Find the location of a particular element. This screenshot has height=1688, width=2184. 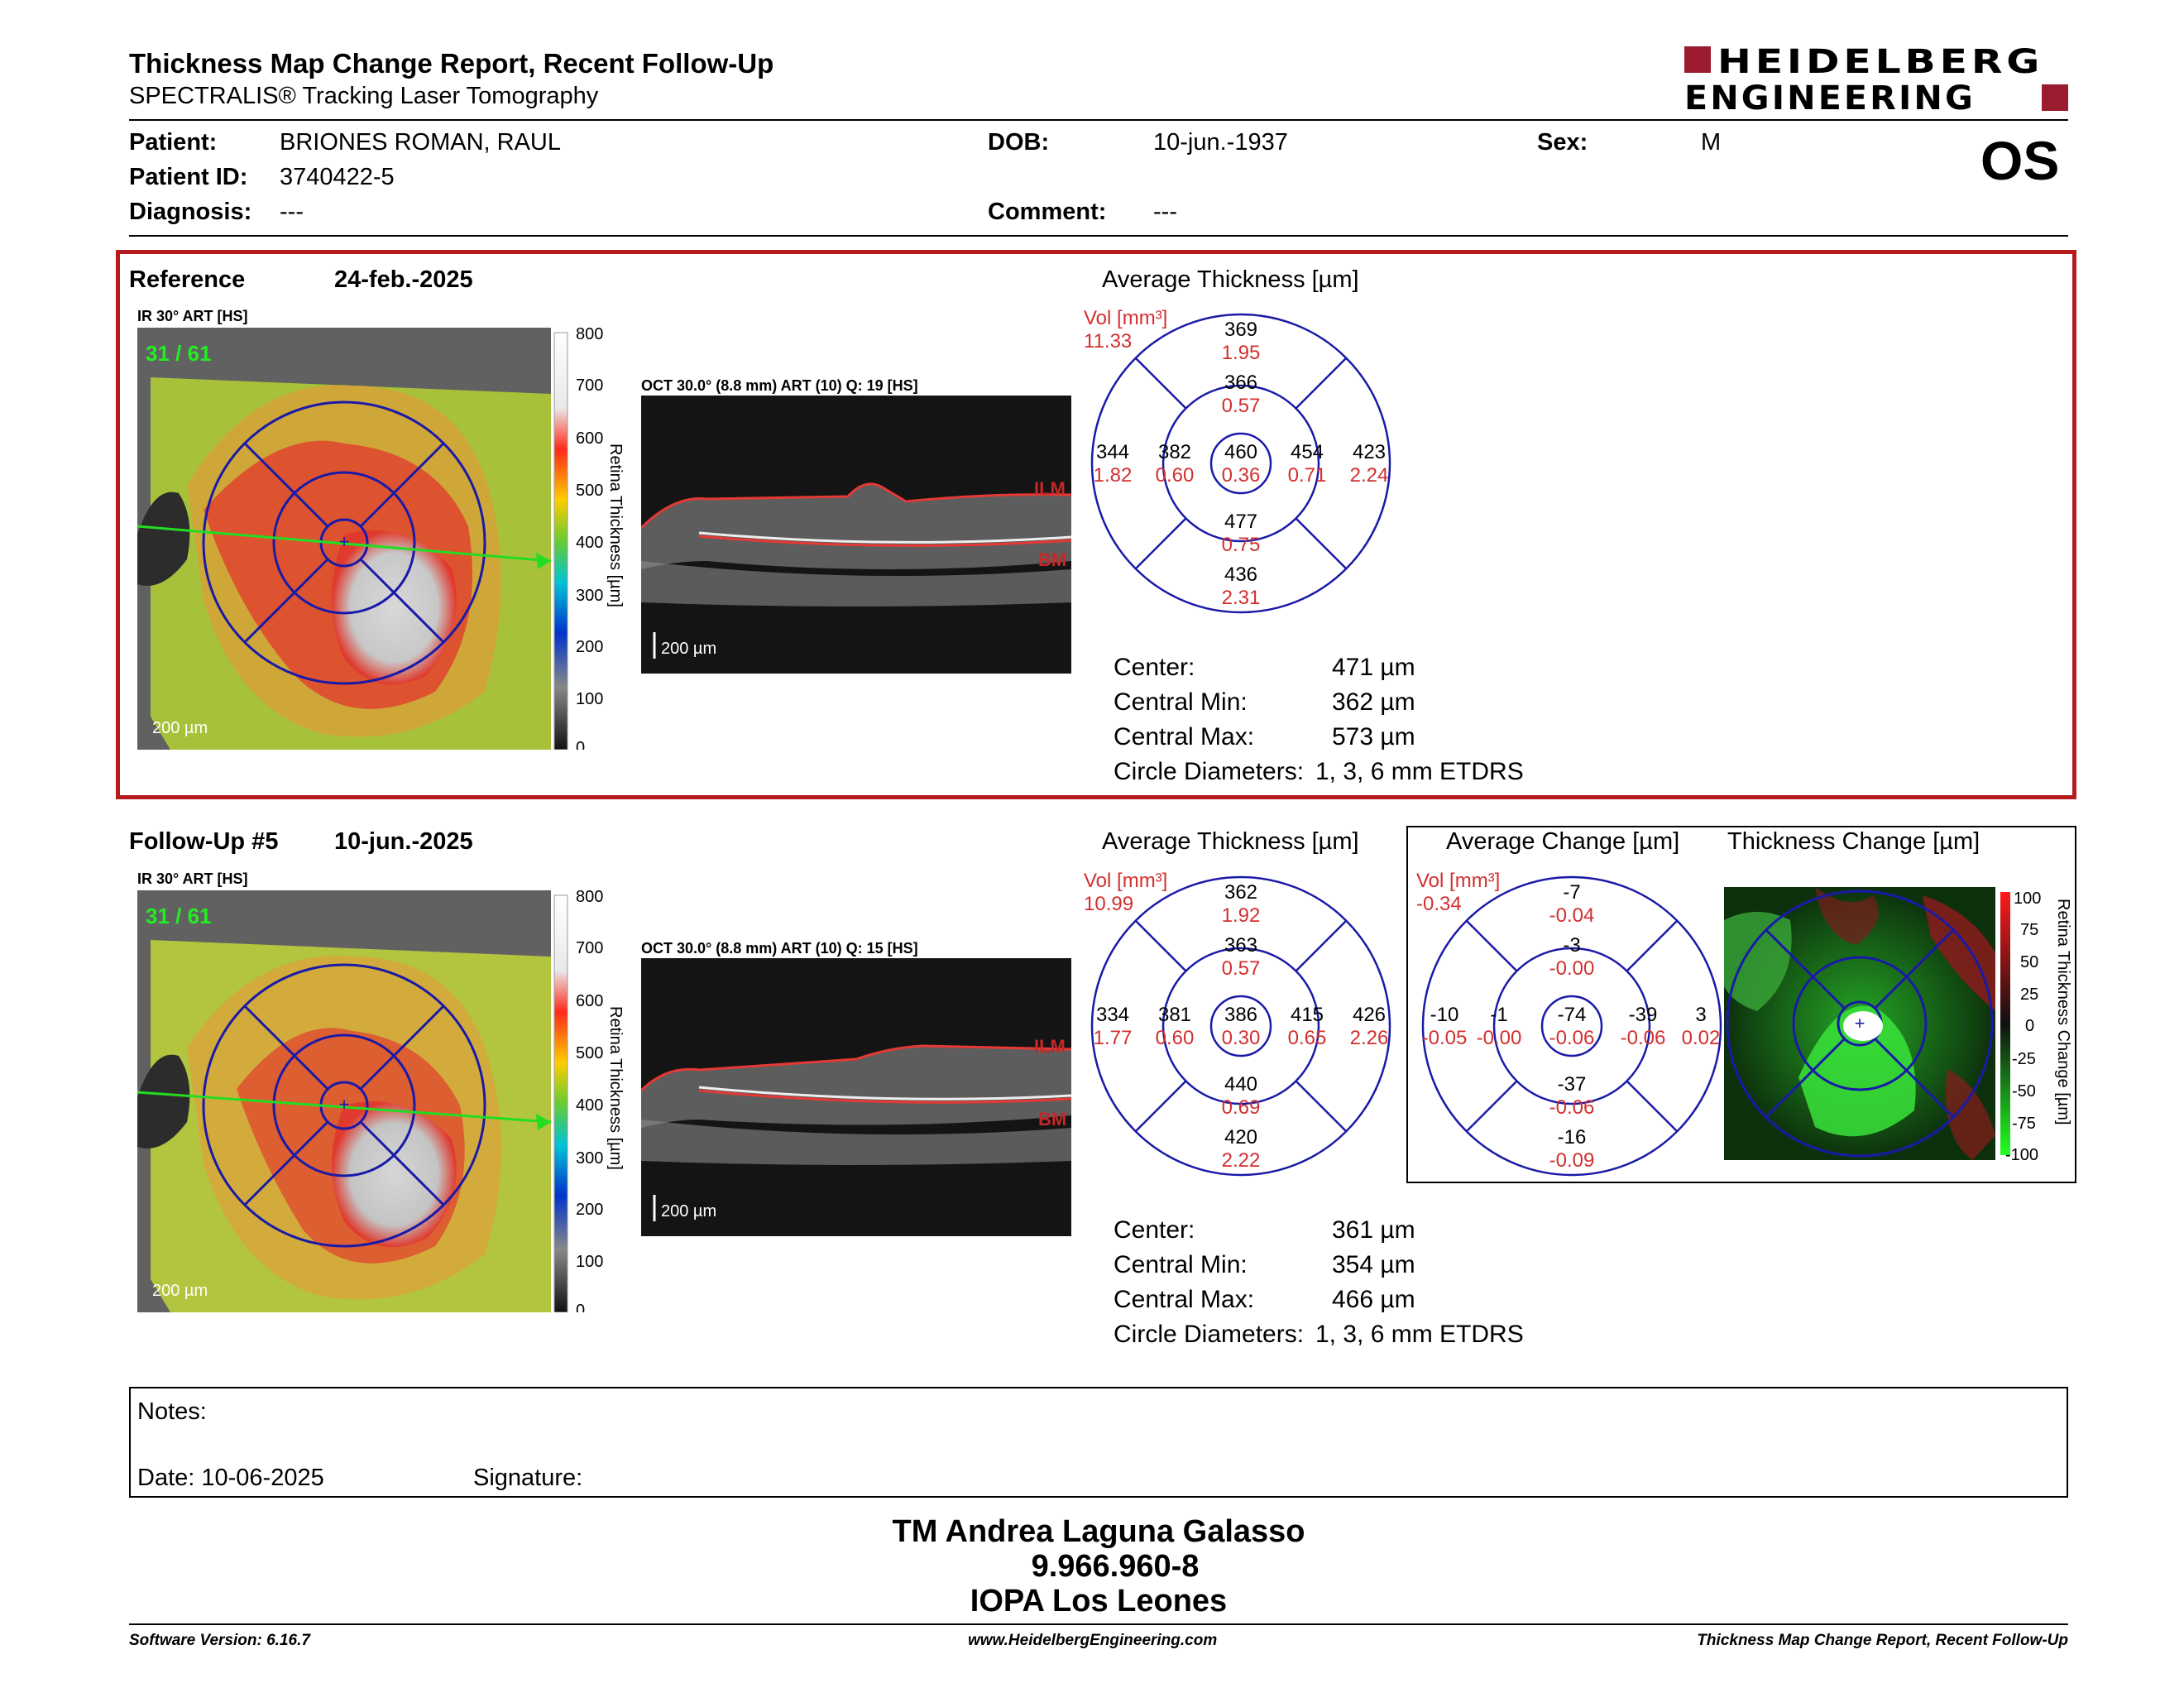

logo-line1: HEIDELBERG is located at coordinates (1880, 62).